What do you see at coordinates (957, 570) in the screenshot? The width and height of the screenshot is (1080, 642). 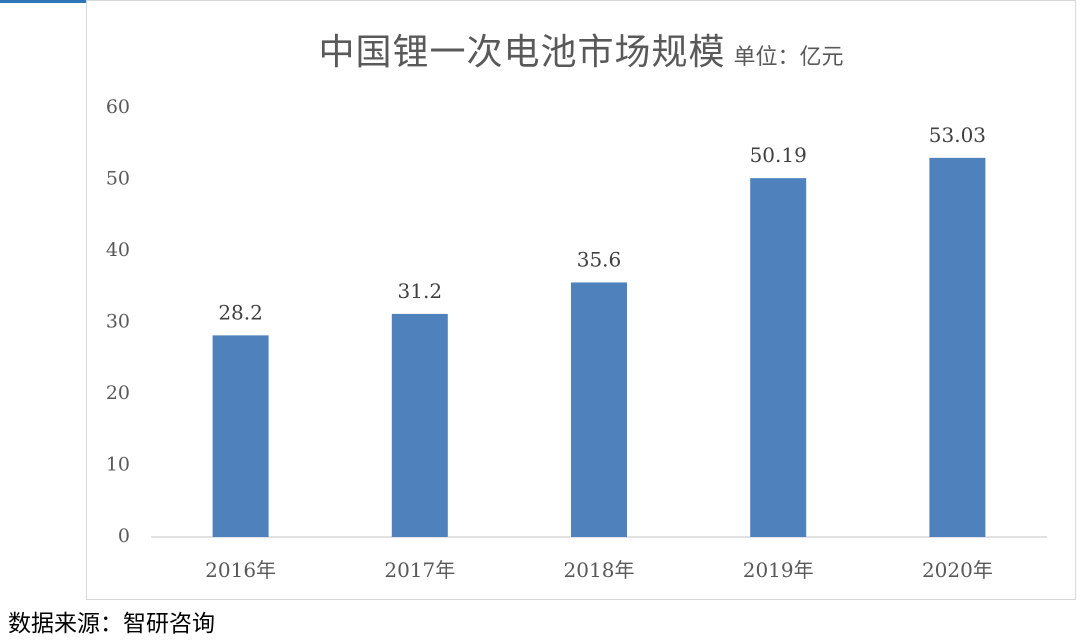 I see `x-category-label: 2020年` at bounding box center [957, 570].